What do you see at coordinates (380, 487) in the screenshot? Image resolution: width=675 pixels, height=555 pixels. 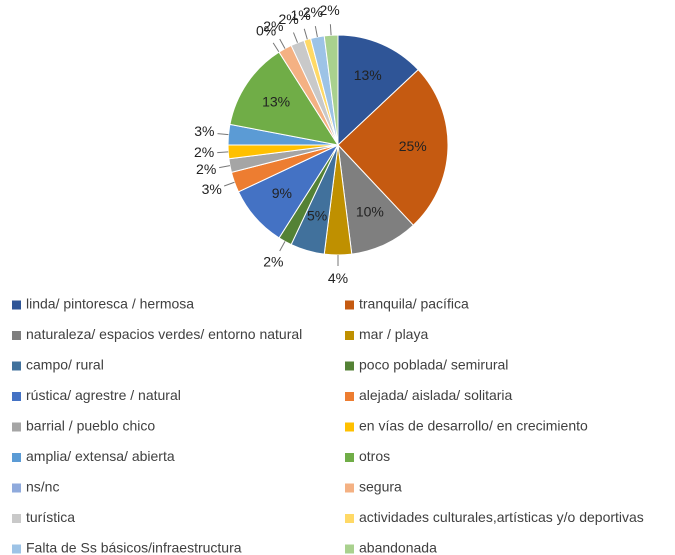 I see `legend-label: segura` at bounding box center [380, 487].